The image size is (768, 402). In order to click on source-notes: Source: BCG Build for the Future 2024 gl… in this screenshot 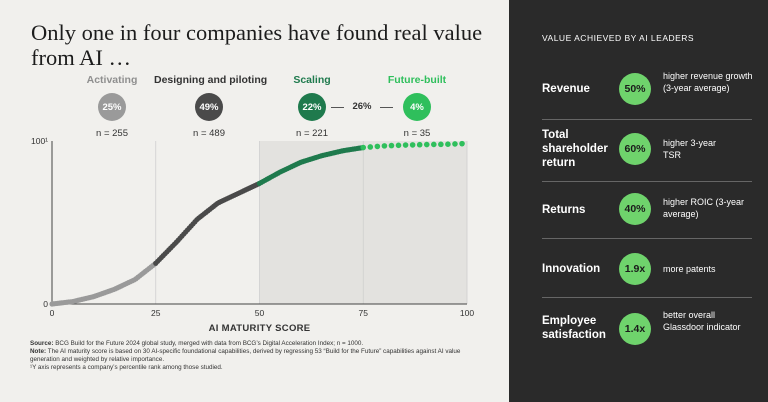, I will do `click(255, 356)`.